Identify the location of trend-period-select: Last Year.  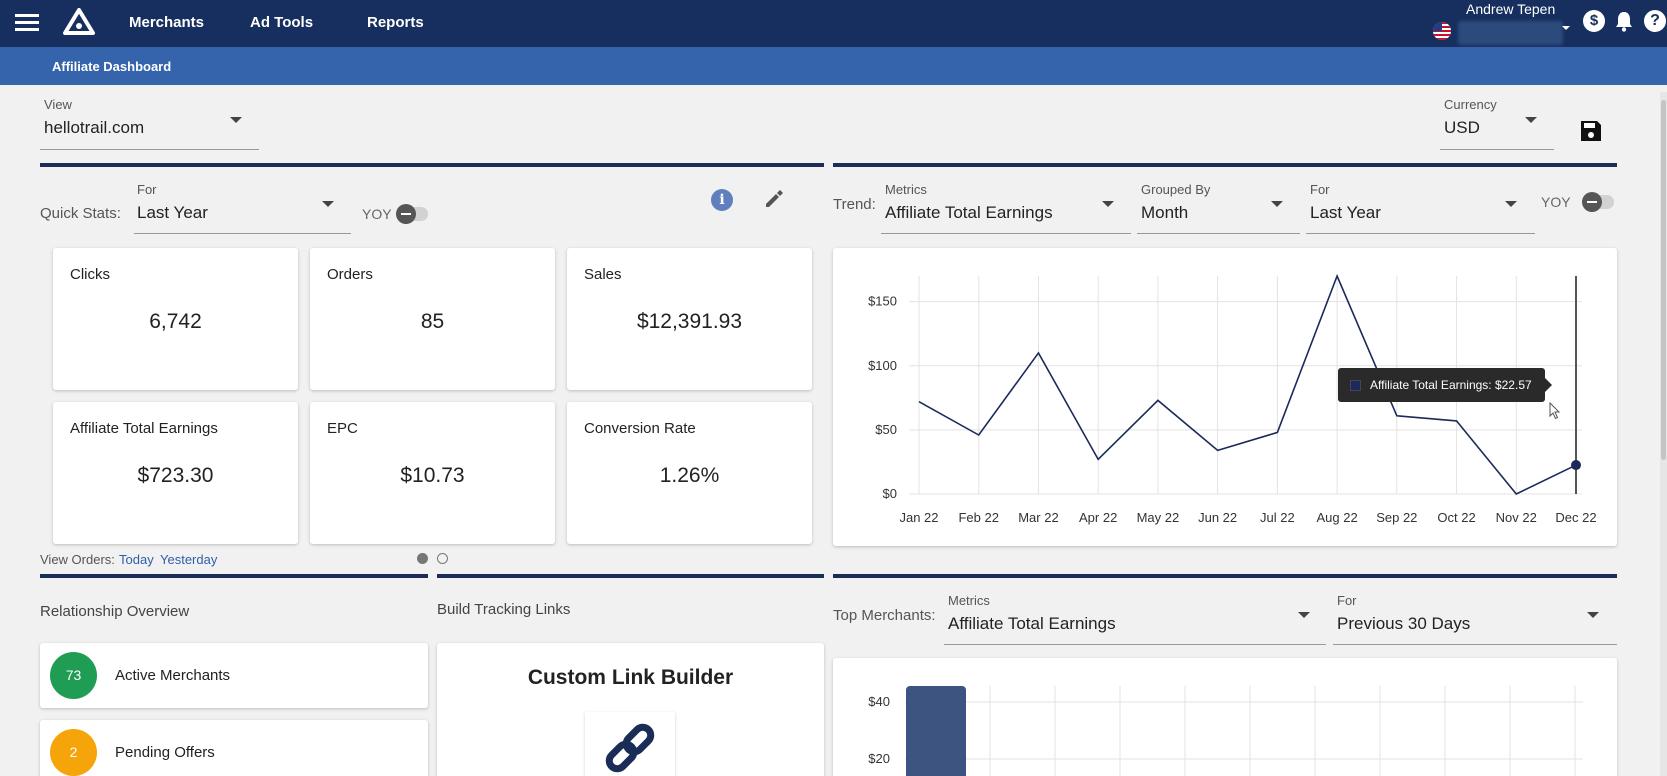
(1345, 212).